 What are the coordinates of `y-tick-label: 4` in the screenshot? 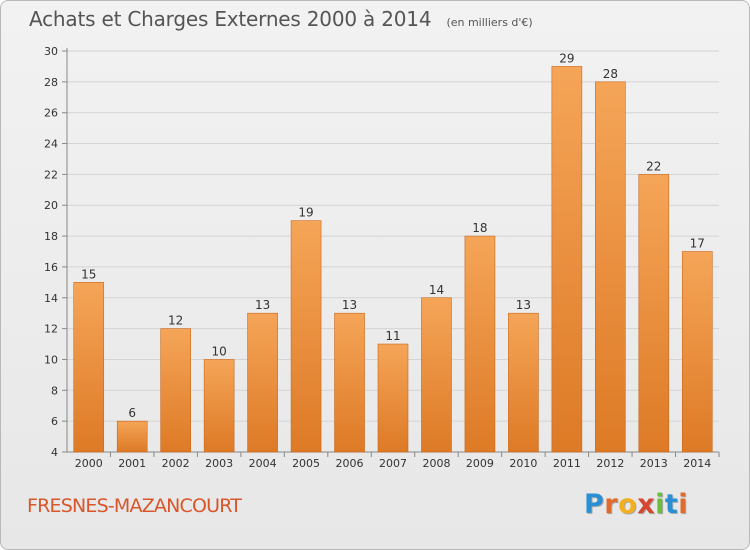 It's located at (54, 452).